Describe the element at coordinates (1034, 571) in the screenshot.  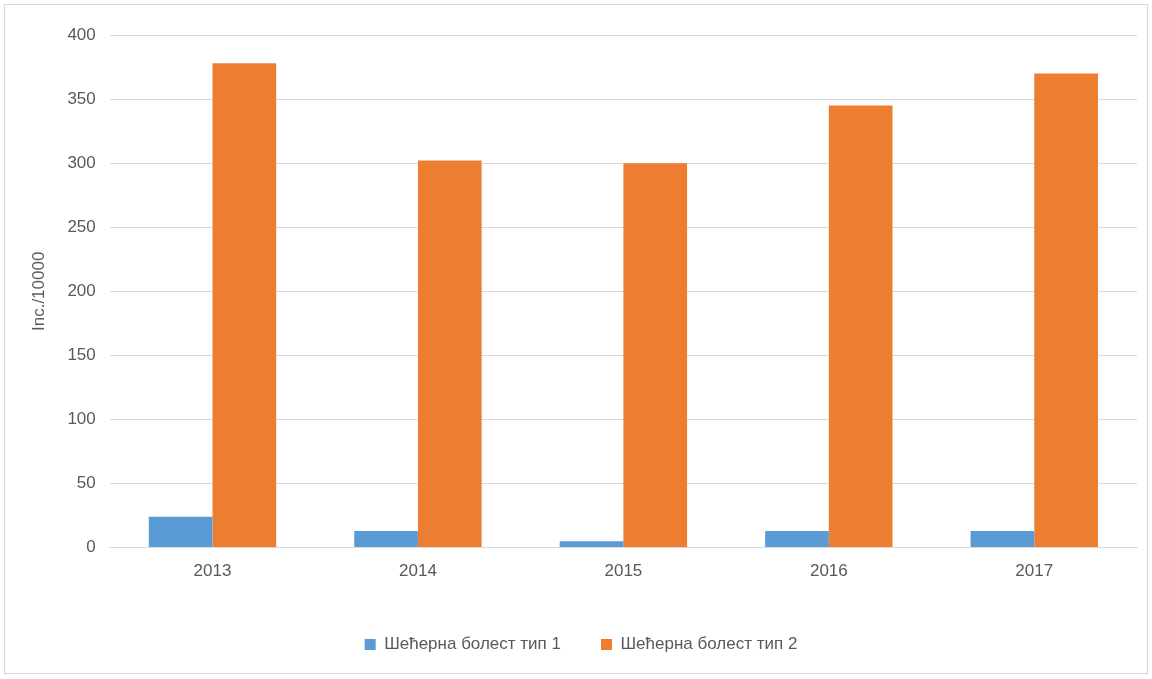
I see `x-tick-label: 2017` at that location.